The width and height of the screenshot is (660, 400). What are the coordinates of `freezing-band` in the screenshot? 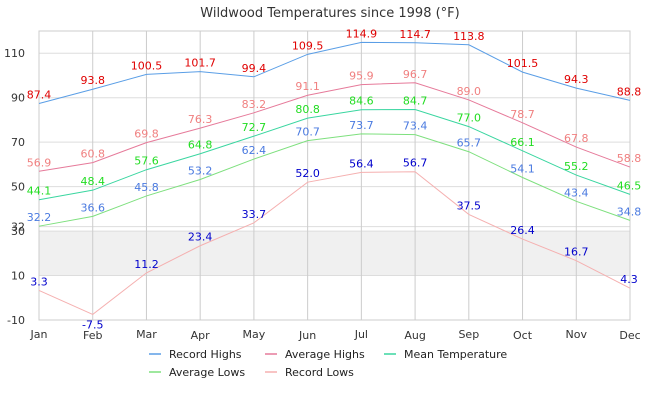 It's located at (334, 253).